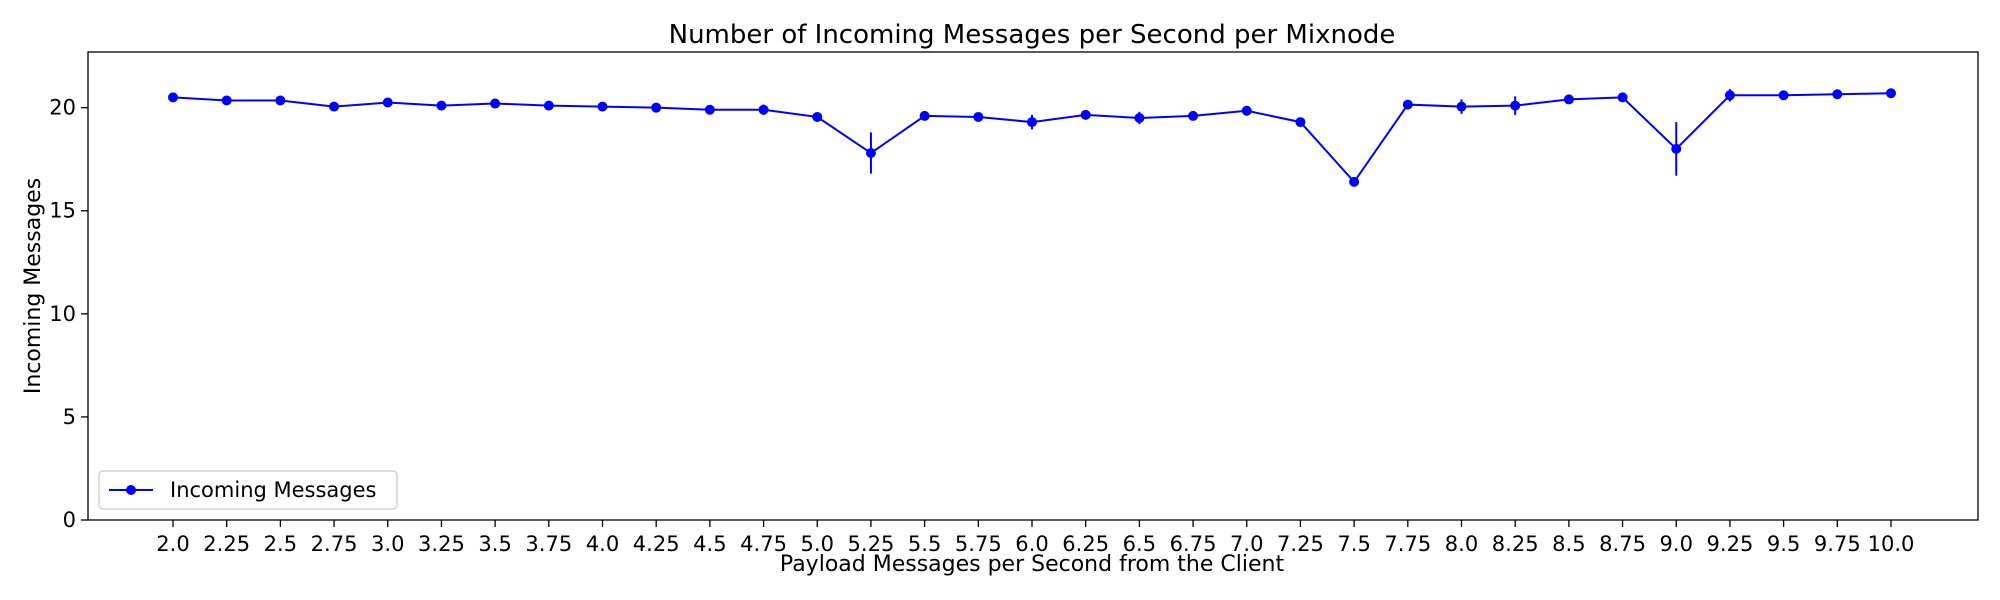  Describe the element at coordinates (548, 544) in the screenshot. I see `x-tick-label: 3.75` at that location.